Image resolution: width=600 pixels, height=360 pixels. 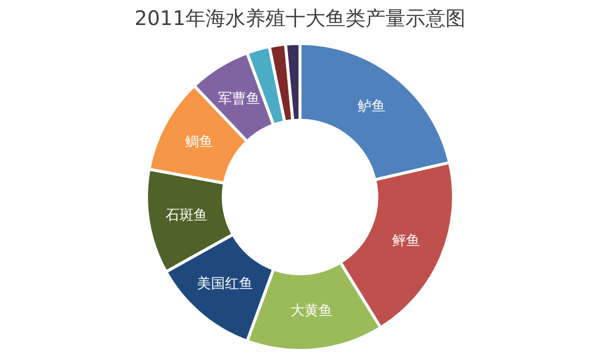 What do you see at coordinates (372, 106) in the screenshot?
I see `slice-label: 鲈鱼` at bounding box center [372, 106].